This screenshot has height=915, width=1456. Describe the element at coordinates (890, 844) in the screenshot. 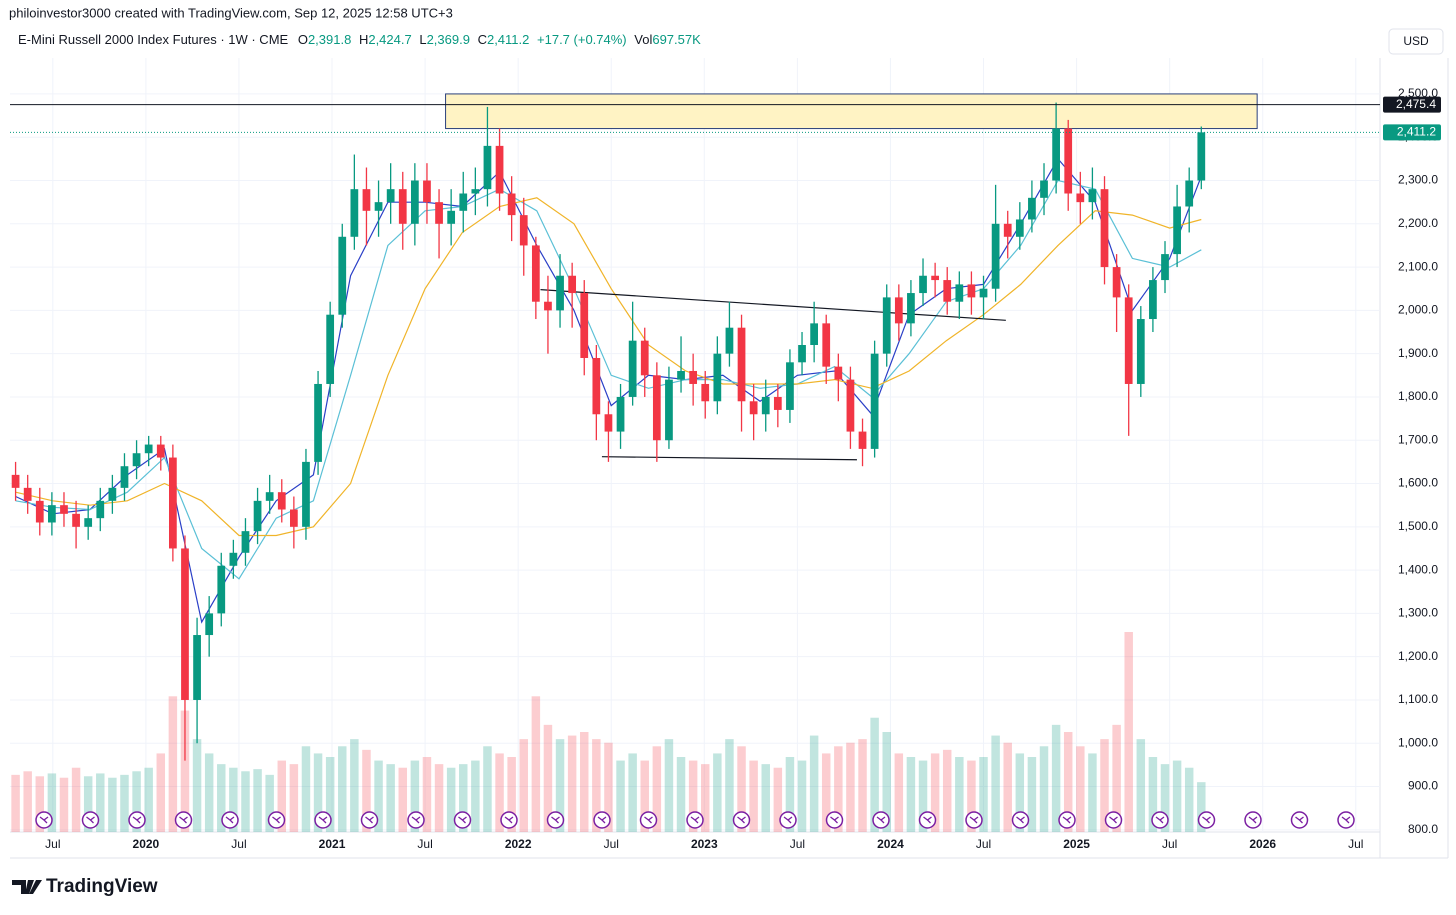

I see `x-tick-label: 2024` at that location.